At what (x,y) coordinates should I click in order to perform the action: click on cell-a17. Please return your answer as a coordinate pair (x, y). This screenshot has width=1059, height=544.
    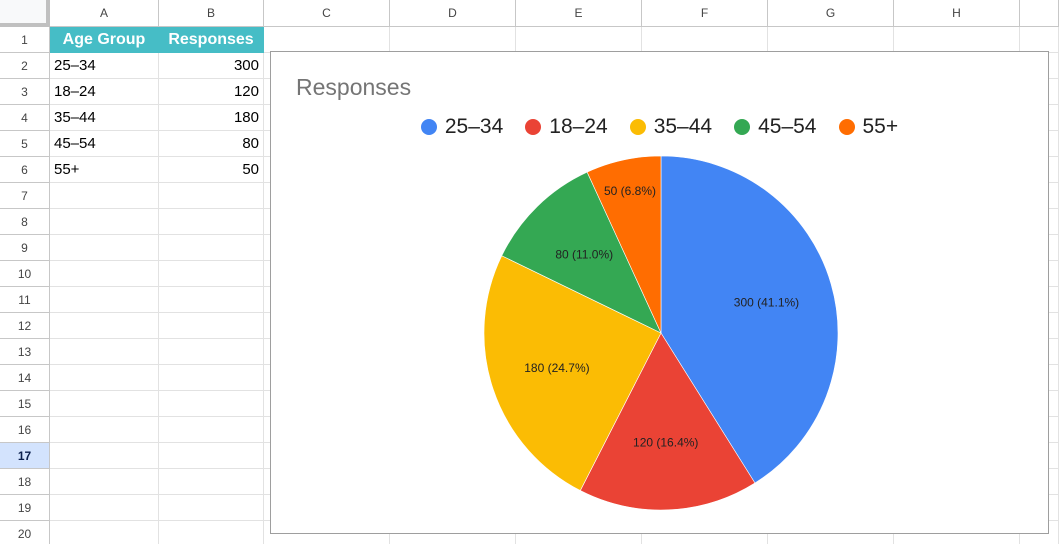
    Looking at the image, I should click on (104, 456).